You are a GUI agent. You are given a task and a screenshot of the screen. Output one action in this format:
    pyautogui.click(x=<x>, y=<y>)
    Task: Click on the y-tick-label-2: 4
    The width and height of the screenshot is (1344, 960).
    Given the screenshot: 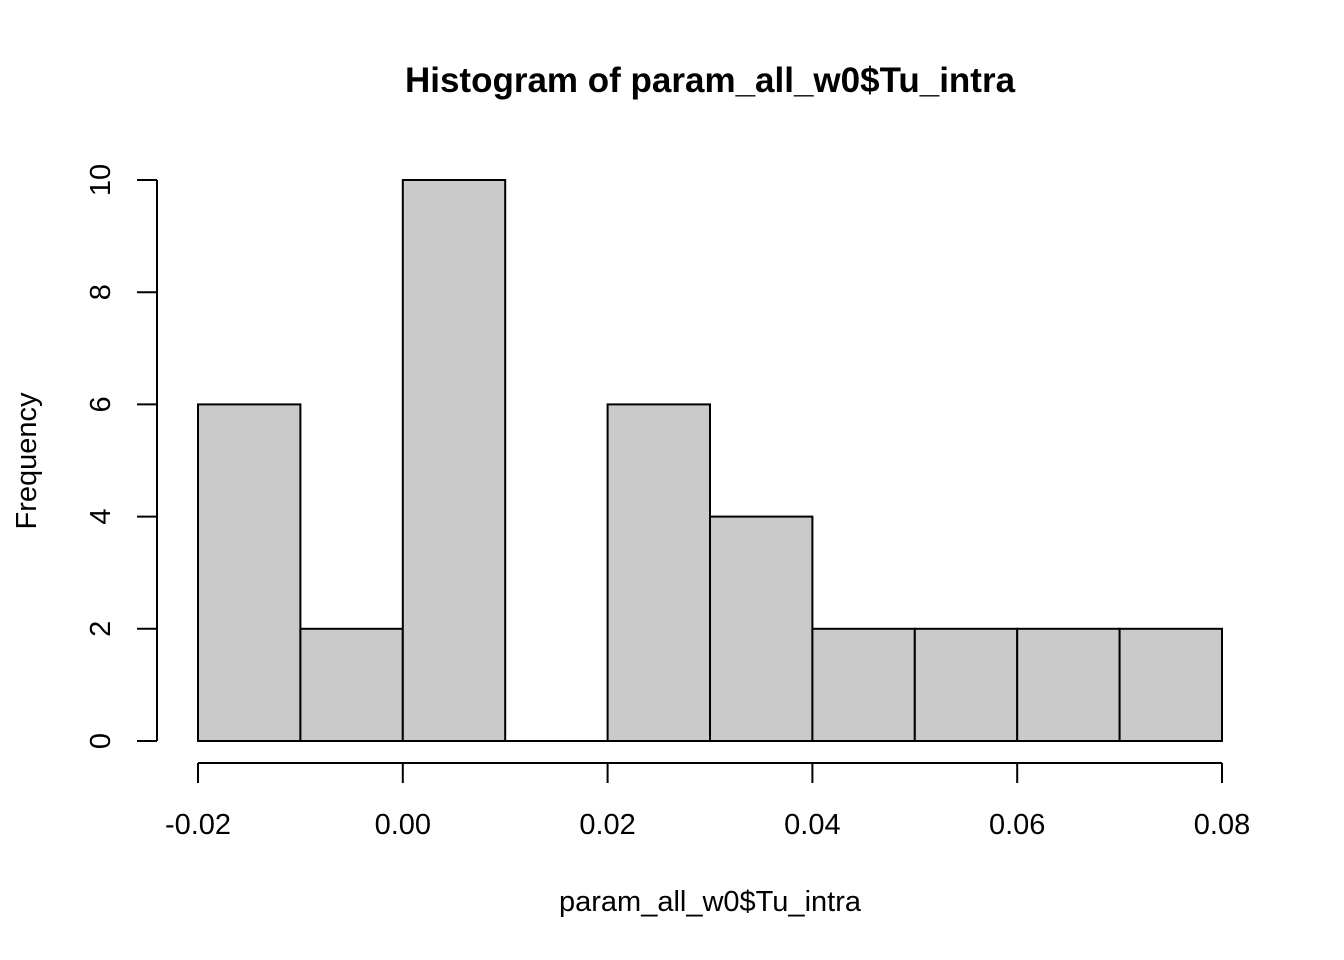 What is the action you would take?
    pyautogui.click(x=101, y=517)
    